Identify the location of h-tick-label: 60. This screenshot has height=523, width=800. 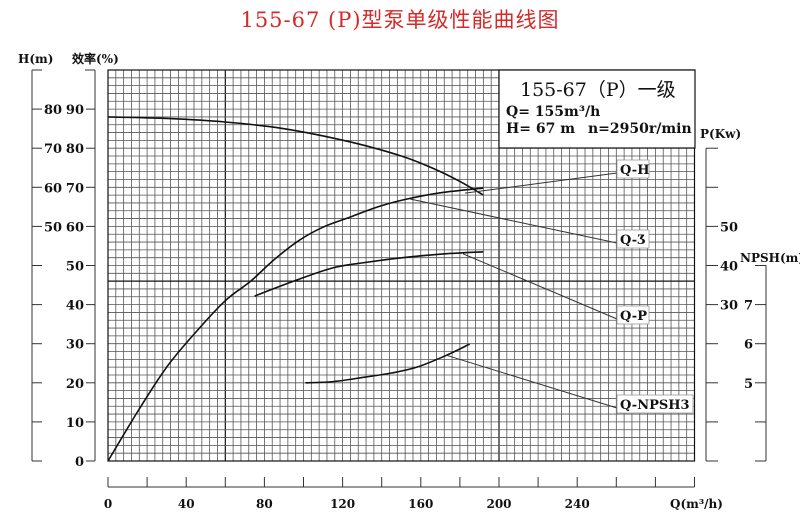
(53, 188).